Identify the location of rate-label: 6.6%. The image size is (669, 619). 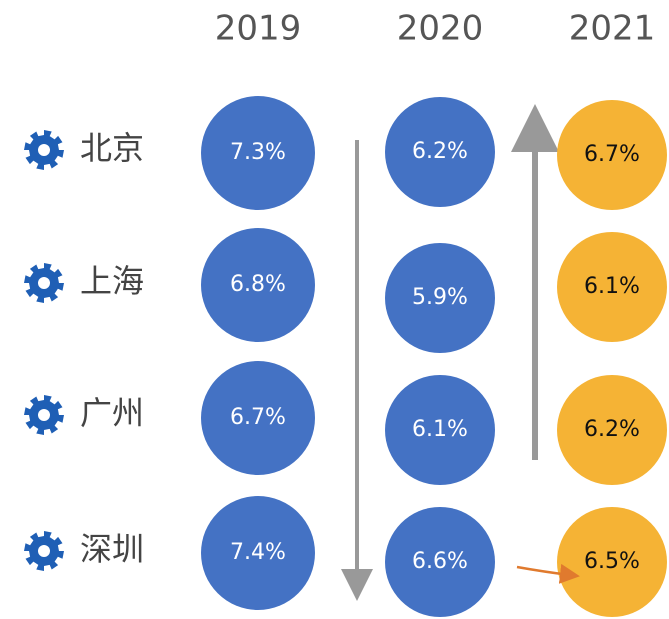
(440, 561).